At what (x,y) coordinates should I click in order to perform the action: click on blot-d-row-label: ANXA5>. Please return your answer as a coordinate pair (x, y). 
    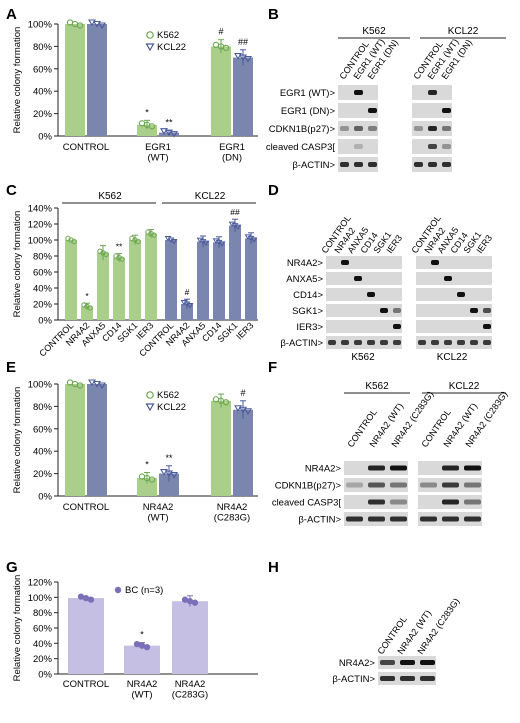
    Looking at the image, I should click on (304, 279).